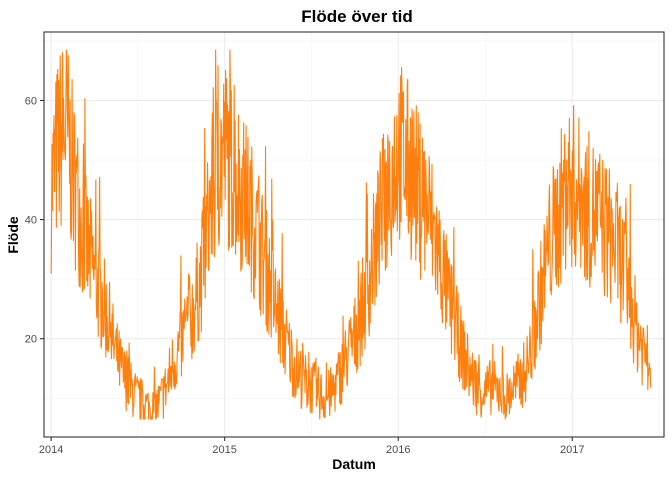 This screenshot has height=480, width=672. Describe the element at coordinates (311, 446) in the screenshot. I see `x-axis: 2014 2015 2016 2017` at that location.